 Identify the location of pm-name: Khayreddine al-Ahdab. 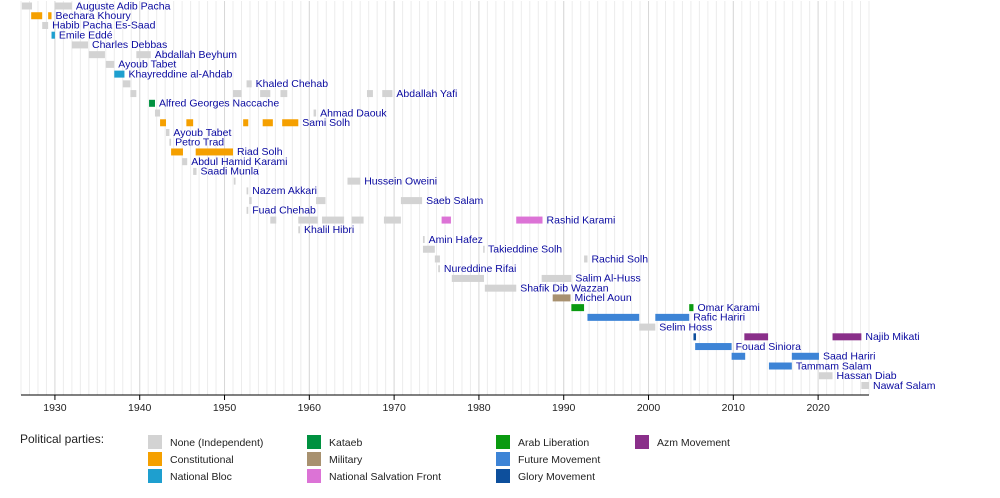
(180, 74).